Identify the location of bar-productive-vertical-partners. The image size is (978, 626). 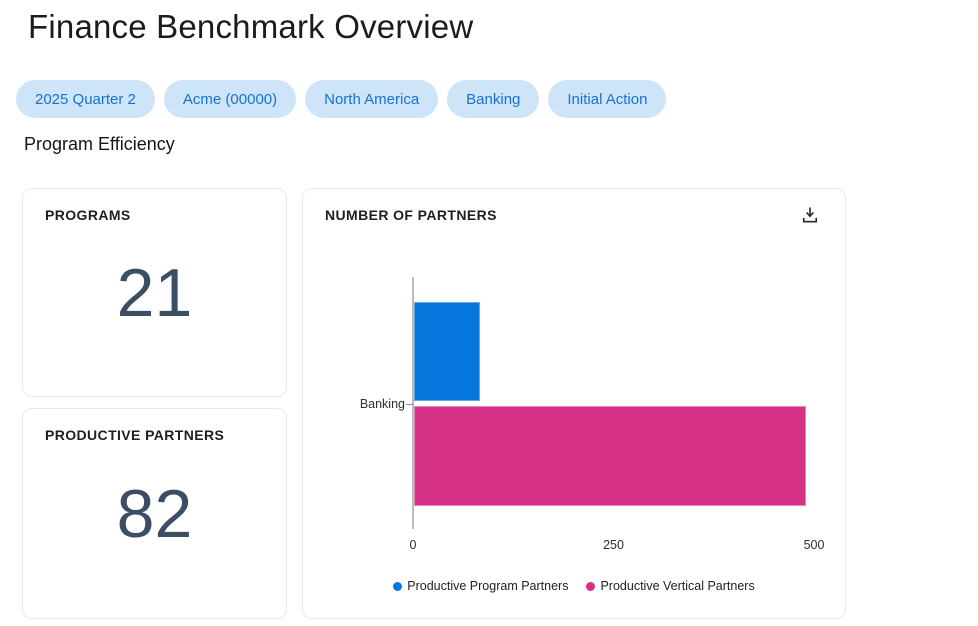
(610, 456).